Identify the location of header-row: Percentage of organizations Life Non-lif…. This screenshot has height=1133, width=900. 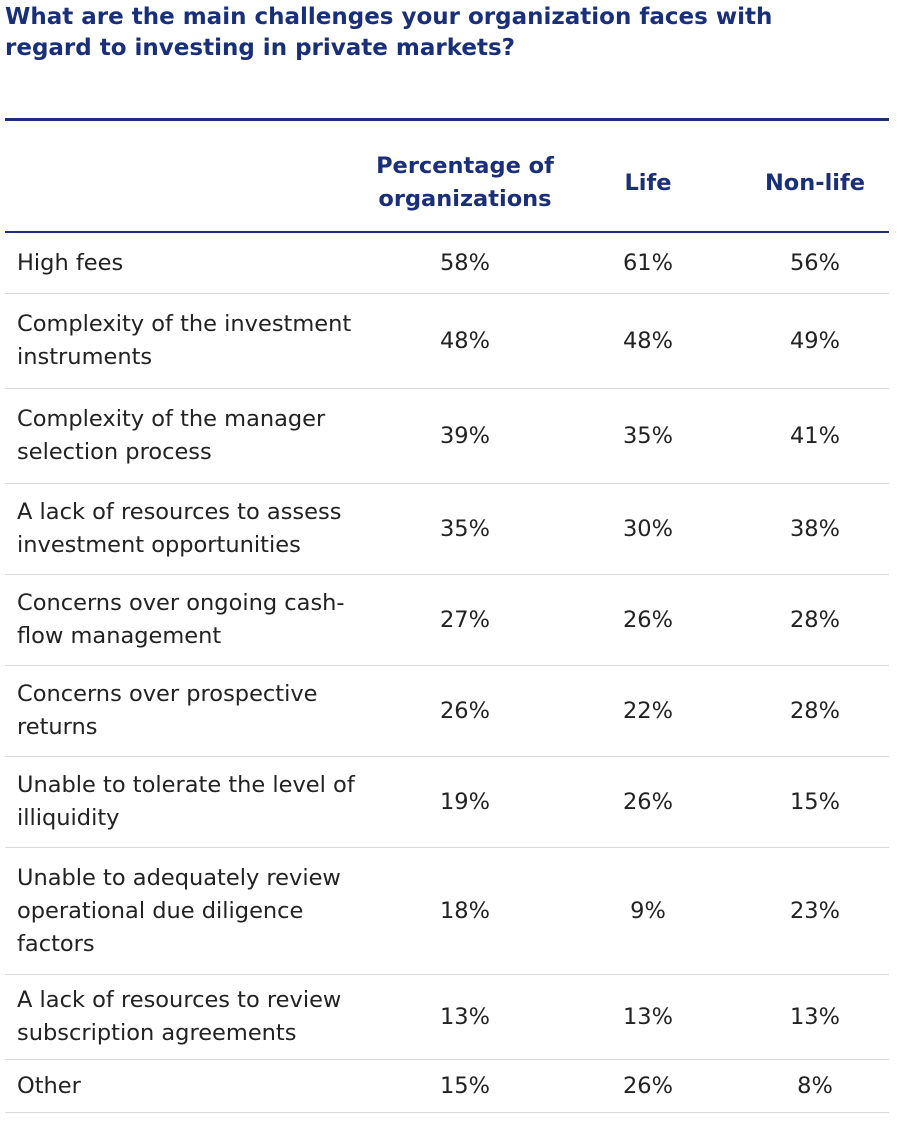
(447, 184).